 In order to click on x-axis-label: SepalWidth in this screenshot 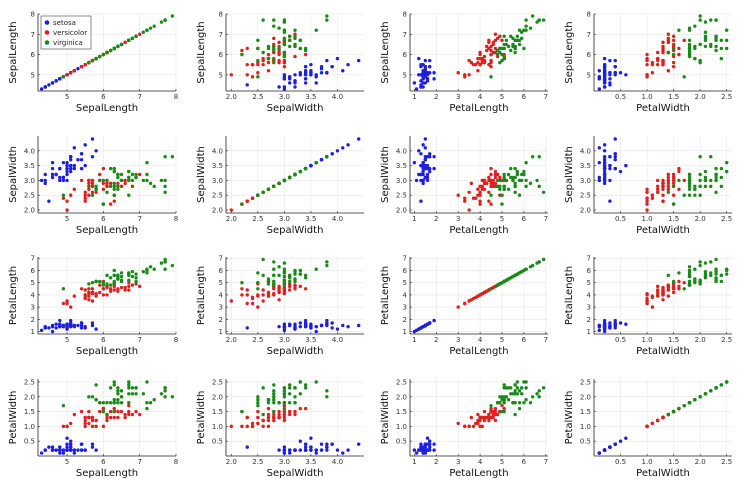, I will do `click(295, 230)`.